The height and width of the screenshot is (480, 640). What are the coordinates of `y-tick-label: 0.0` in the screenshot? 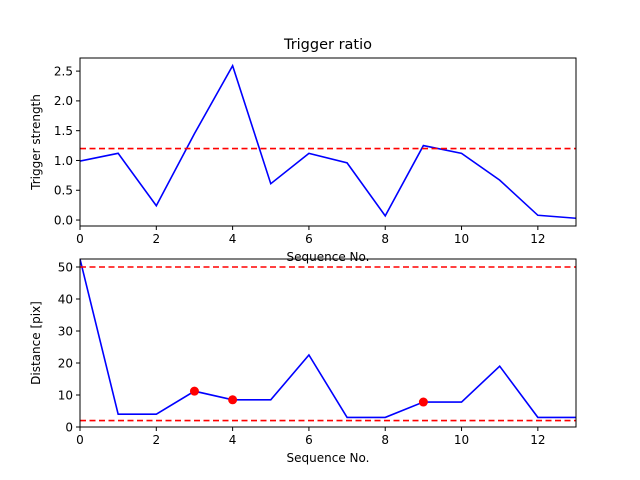 It's located at (63, 220).